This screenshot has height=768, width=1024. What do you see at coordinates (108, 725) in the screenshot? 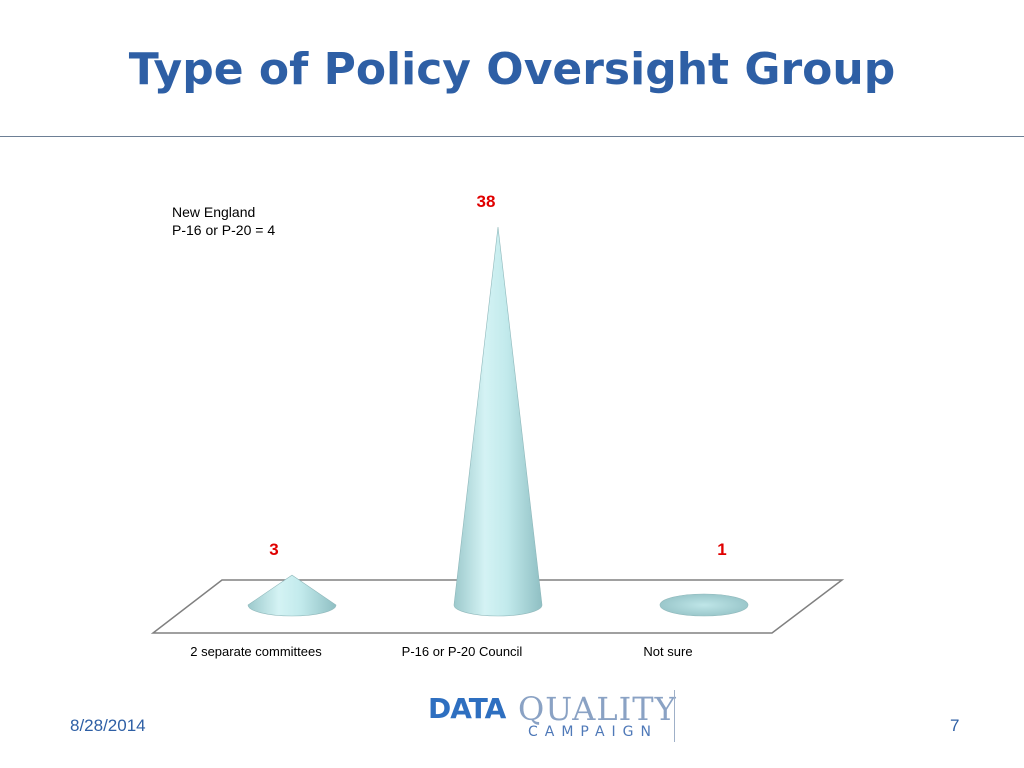
I see `slide-date: 8/28/2014` at bounding box center [108, 725].